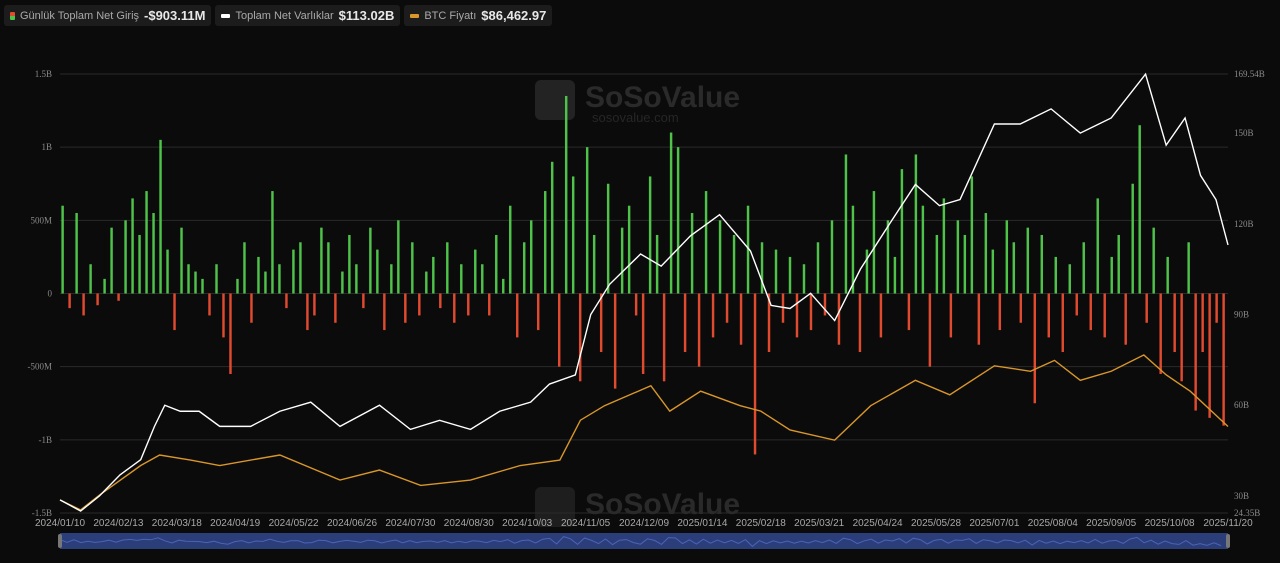 The width and height of the screenshot is (1280, 563). I want to click on x-axis-tick: 2024/04/19, so click(235, 523).